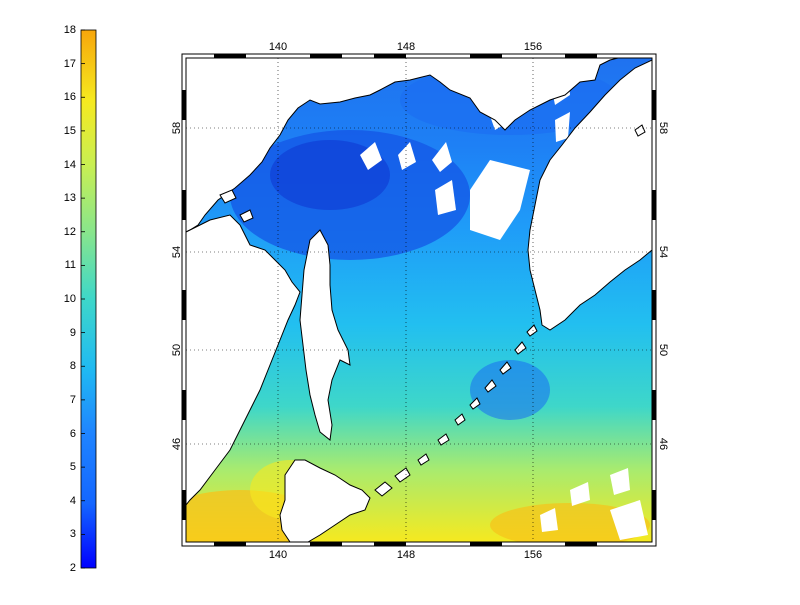 The height and width of the screenshot is (605, 800). Describe the element at coordinates (83, 299) in the screenshot. I see `colorbar-tick-lines` at that location.